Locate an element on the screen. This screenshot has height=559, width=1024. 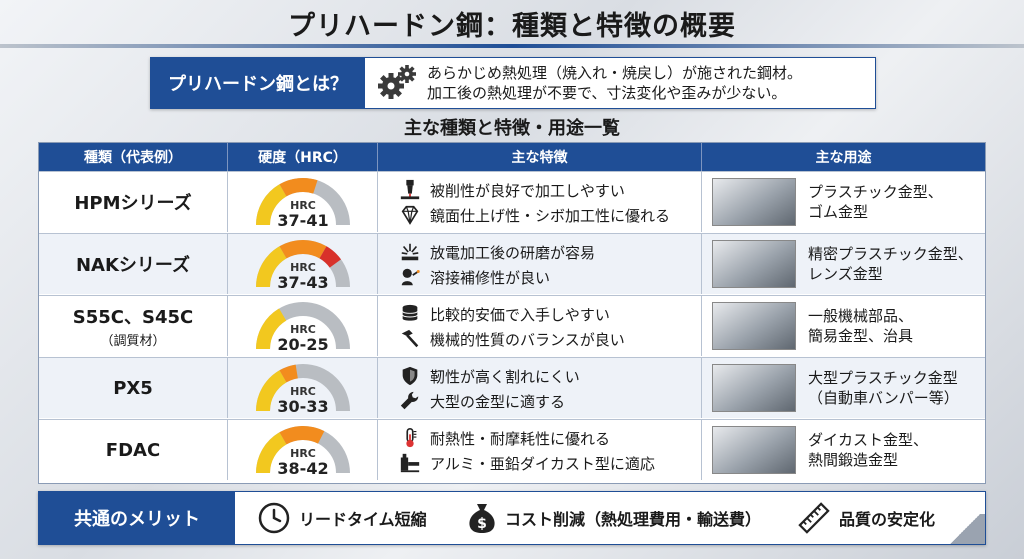
feature-item: 靭性が高く割れにくい is located at coordinates (489, 376).